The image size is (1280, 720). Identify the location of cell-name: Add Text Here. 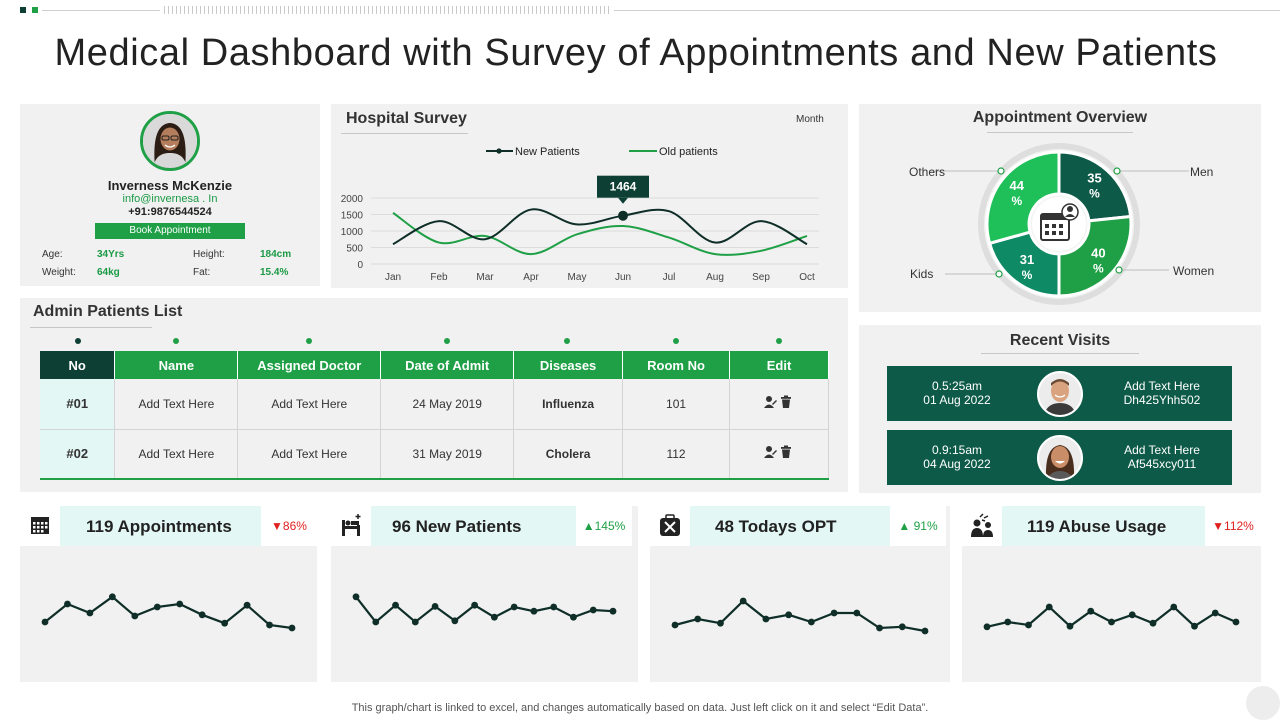
(176, 454).